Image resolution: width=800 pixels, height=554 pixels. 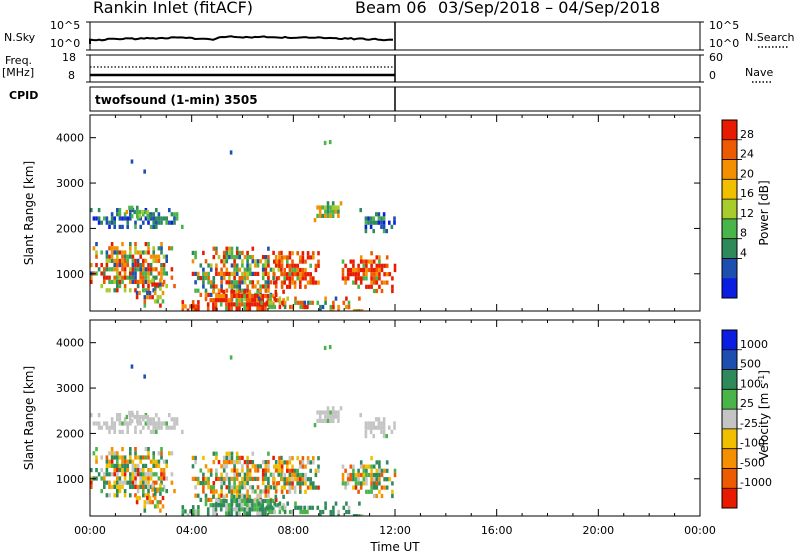 I want to click on colorbar-tick-label: 16, so click(x=747, y=193).